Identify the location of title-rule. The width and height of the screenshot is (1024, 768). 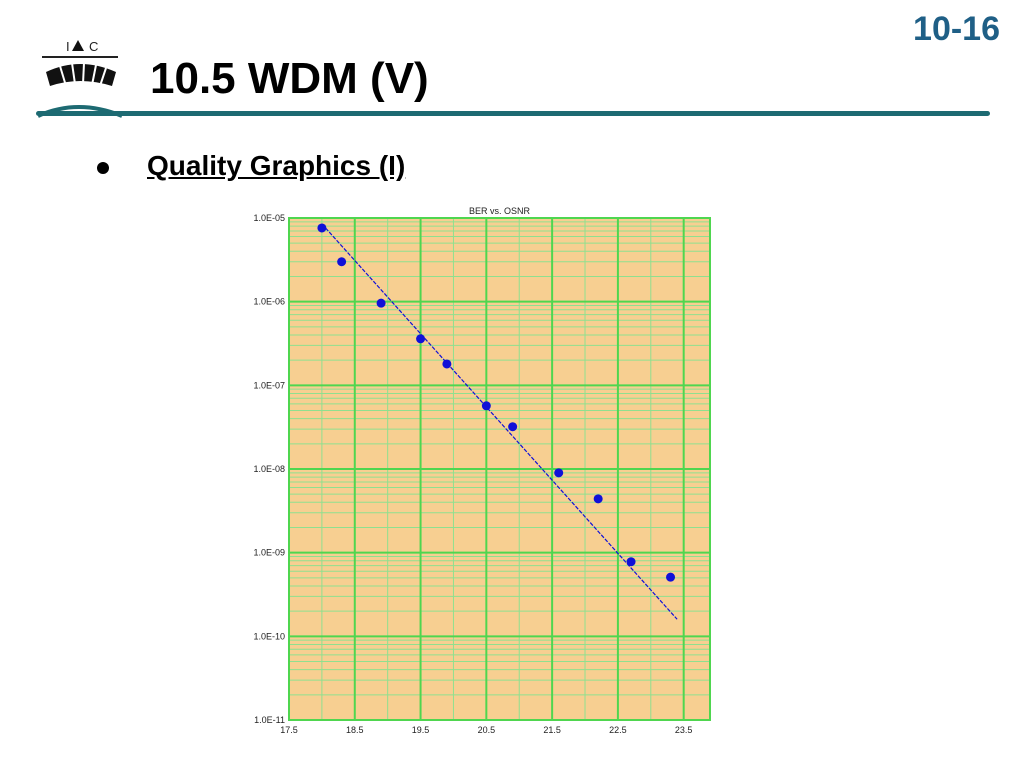
(513, 113).